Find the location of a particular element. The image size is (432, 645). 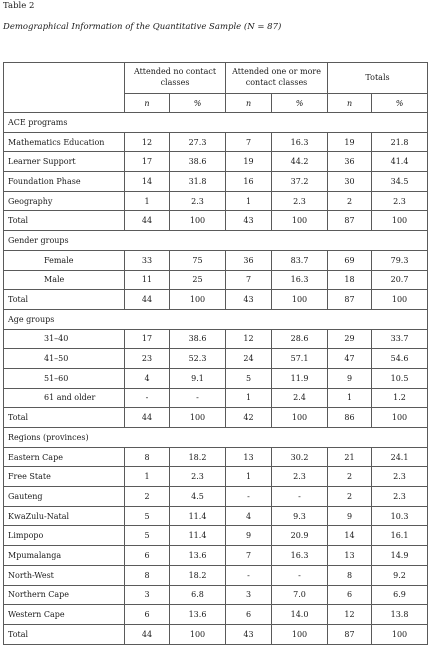

section-title: Regions (provinces) is located at coordinates (215, 437).